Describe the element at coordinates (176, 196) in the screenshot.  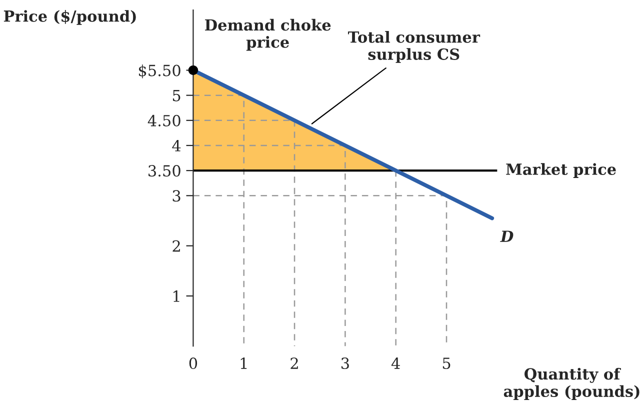
I see `y-tick-label: 3` at that location.